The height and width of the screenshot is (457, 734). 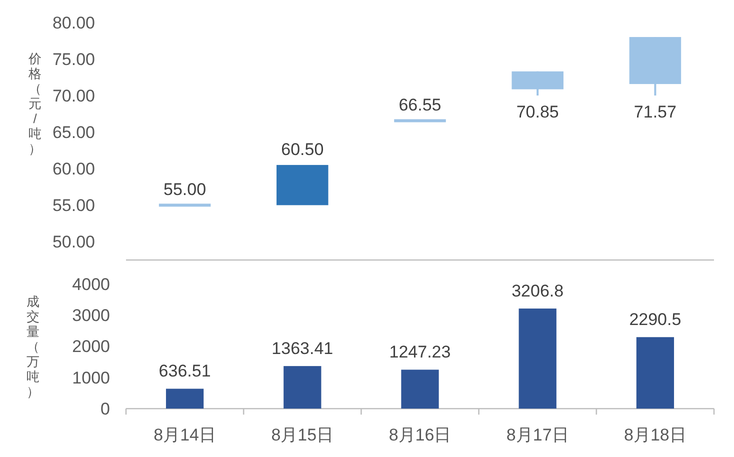 I want to click on x-tick-label: 8月15日, so click(x=302, y=435).